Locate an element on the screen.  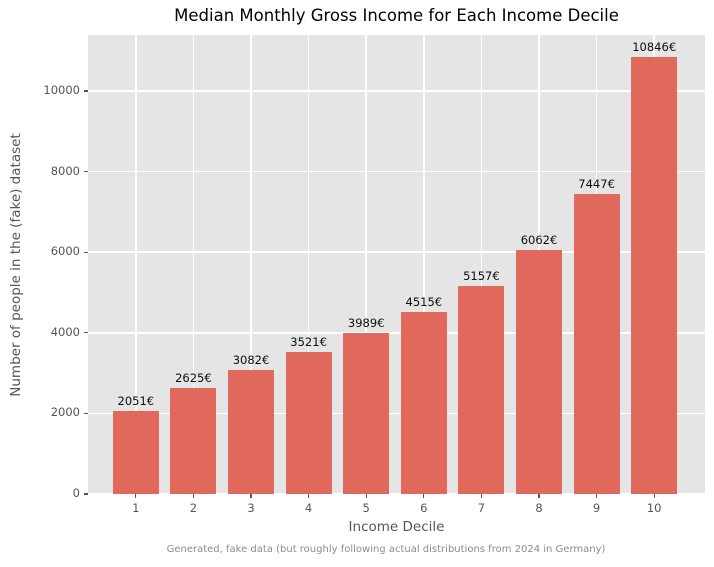
x-tick-label: 4 is located at coordinates (308, 508).